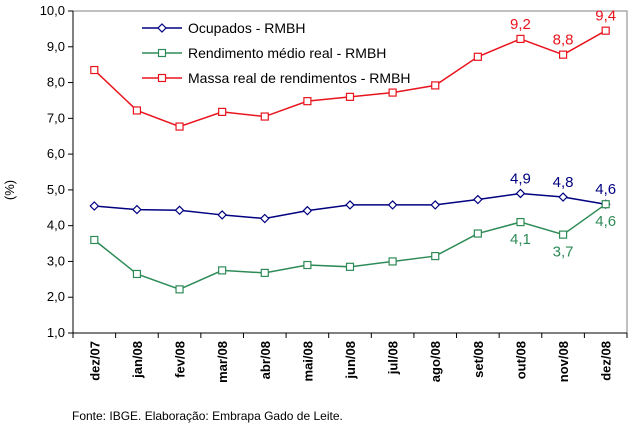 The image size is (635, 428). I want to click on data-label: 4,8, so click(563, 182).